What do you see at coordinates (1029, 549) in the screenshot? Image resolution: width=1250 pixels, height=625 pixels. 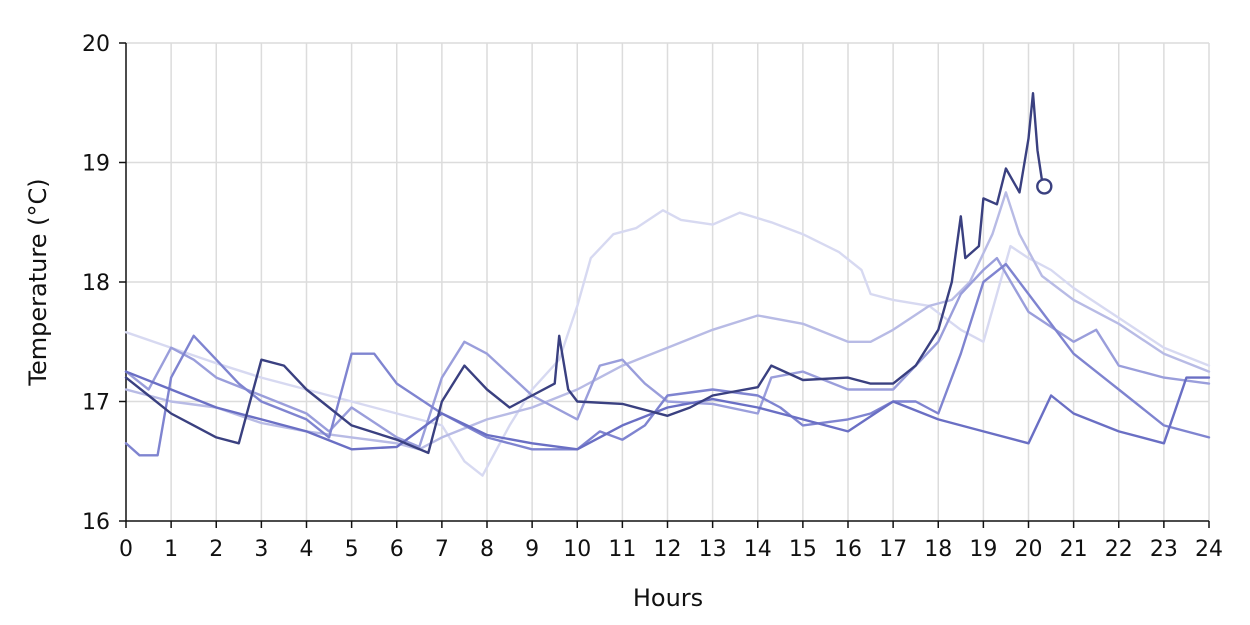 I see `x-tick-label: 20` at bounding box center [1029, 549].